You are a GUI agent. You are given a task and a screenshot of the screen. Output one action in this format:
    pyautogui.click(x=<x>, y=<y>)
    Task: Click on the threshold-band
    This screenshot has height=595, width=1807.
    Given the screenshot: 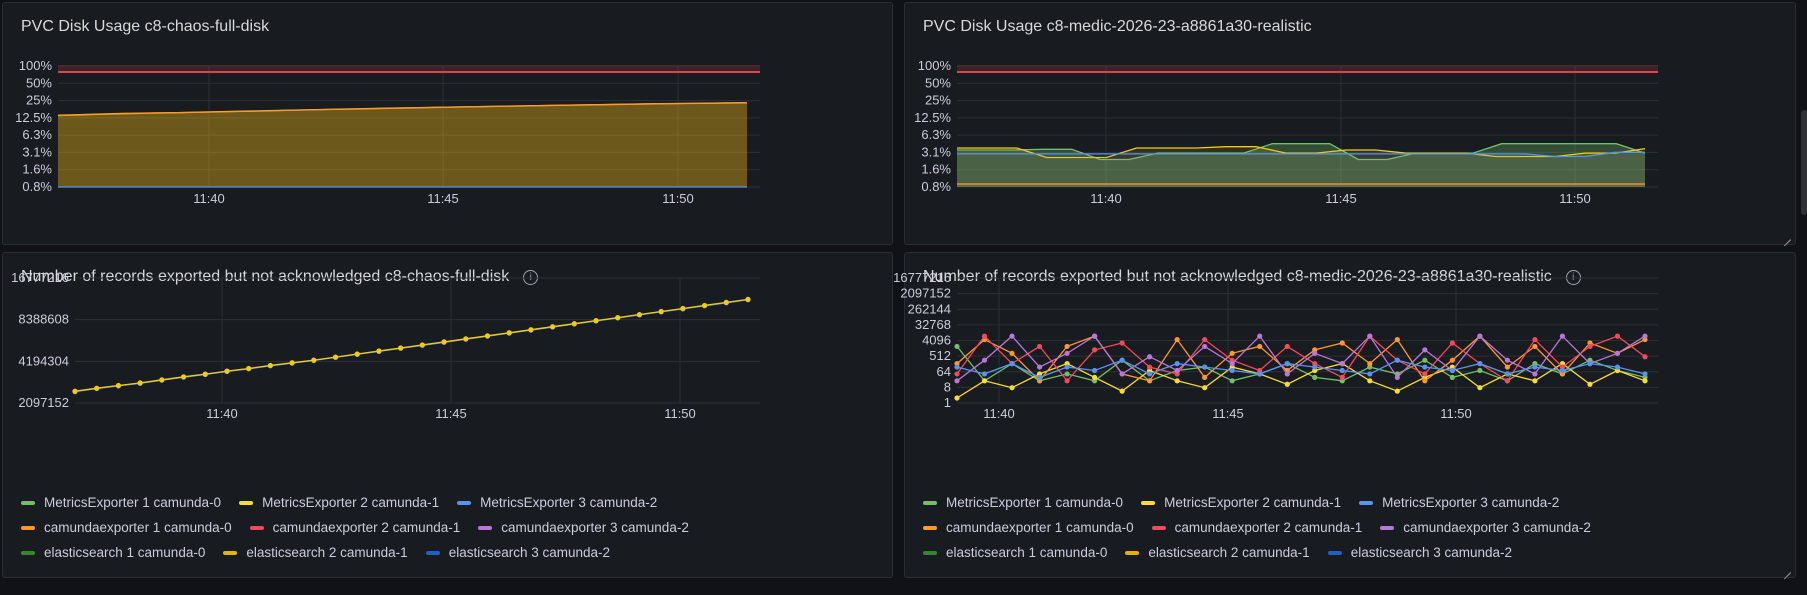 What is the action you would take?
    pyautogui.click(x=1307, y=68)
    